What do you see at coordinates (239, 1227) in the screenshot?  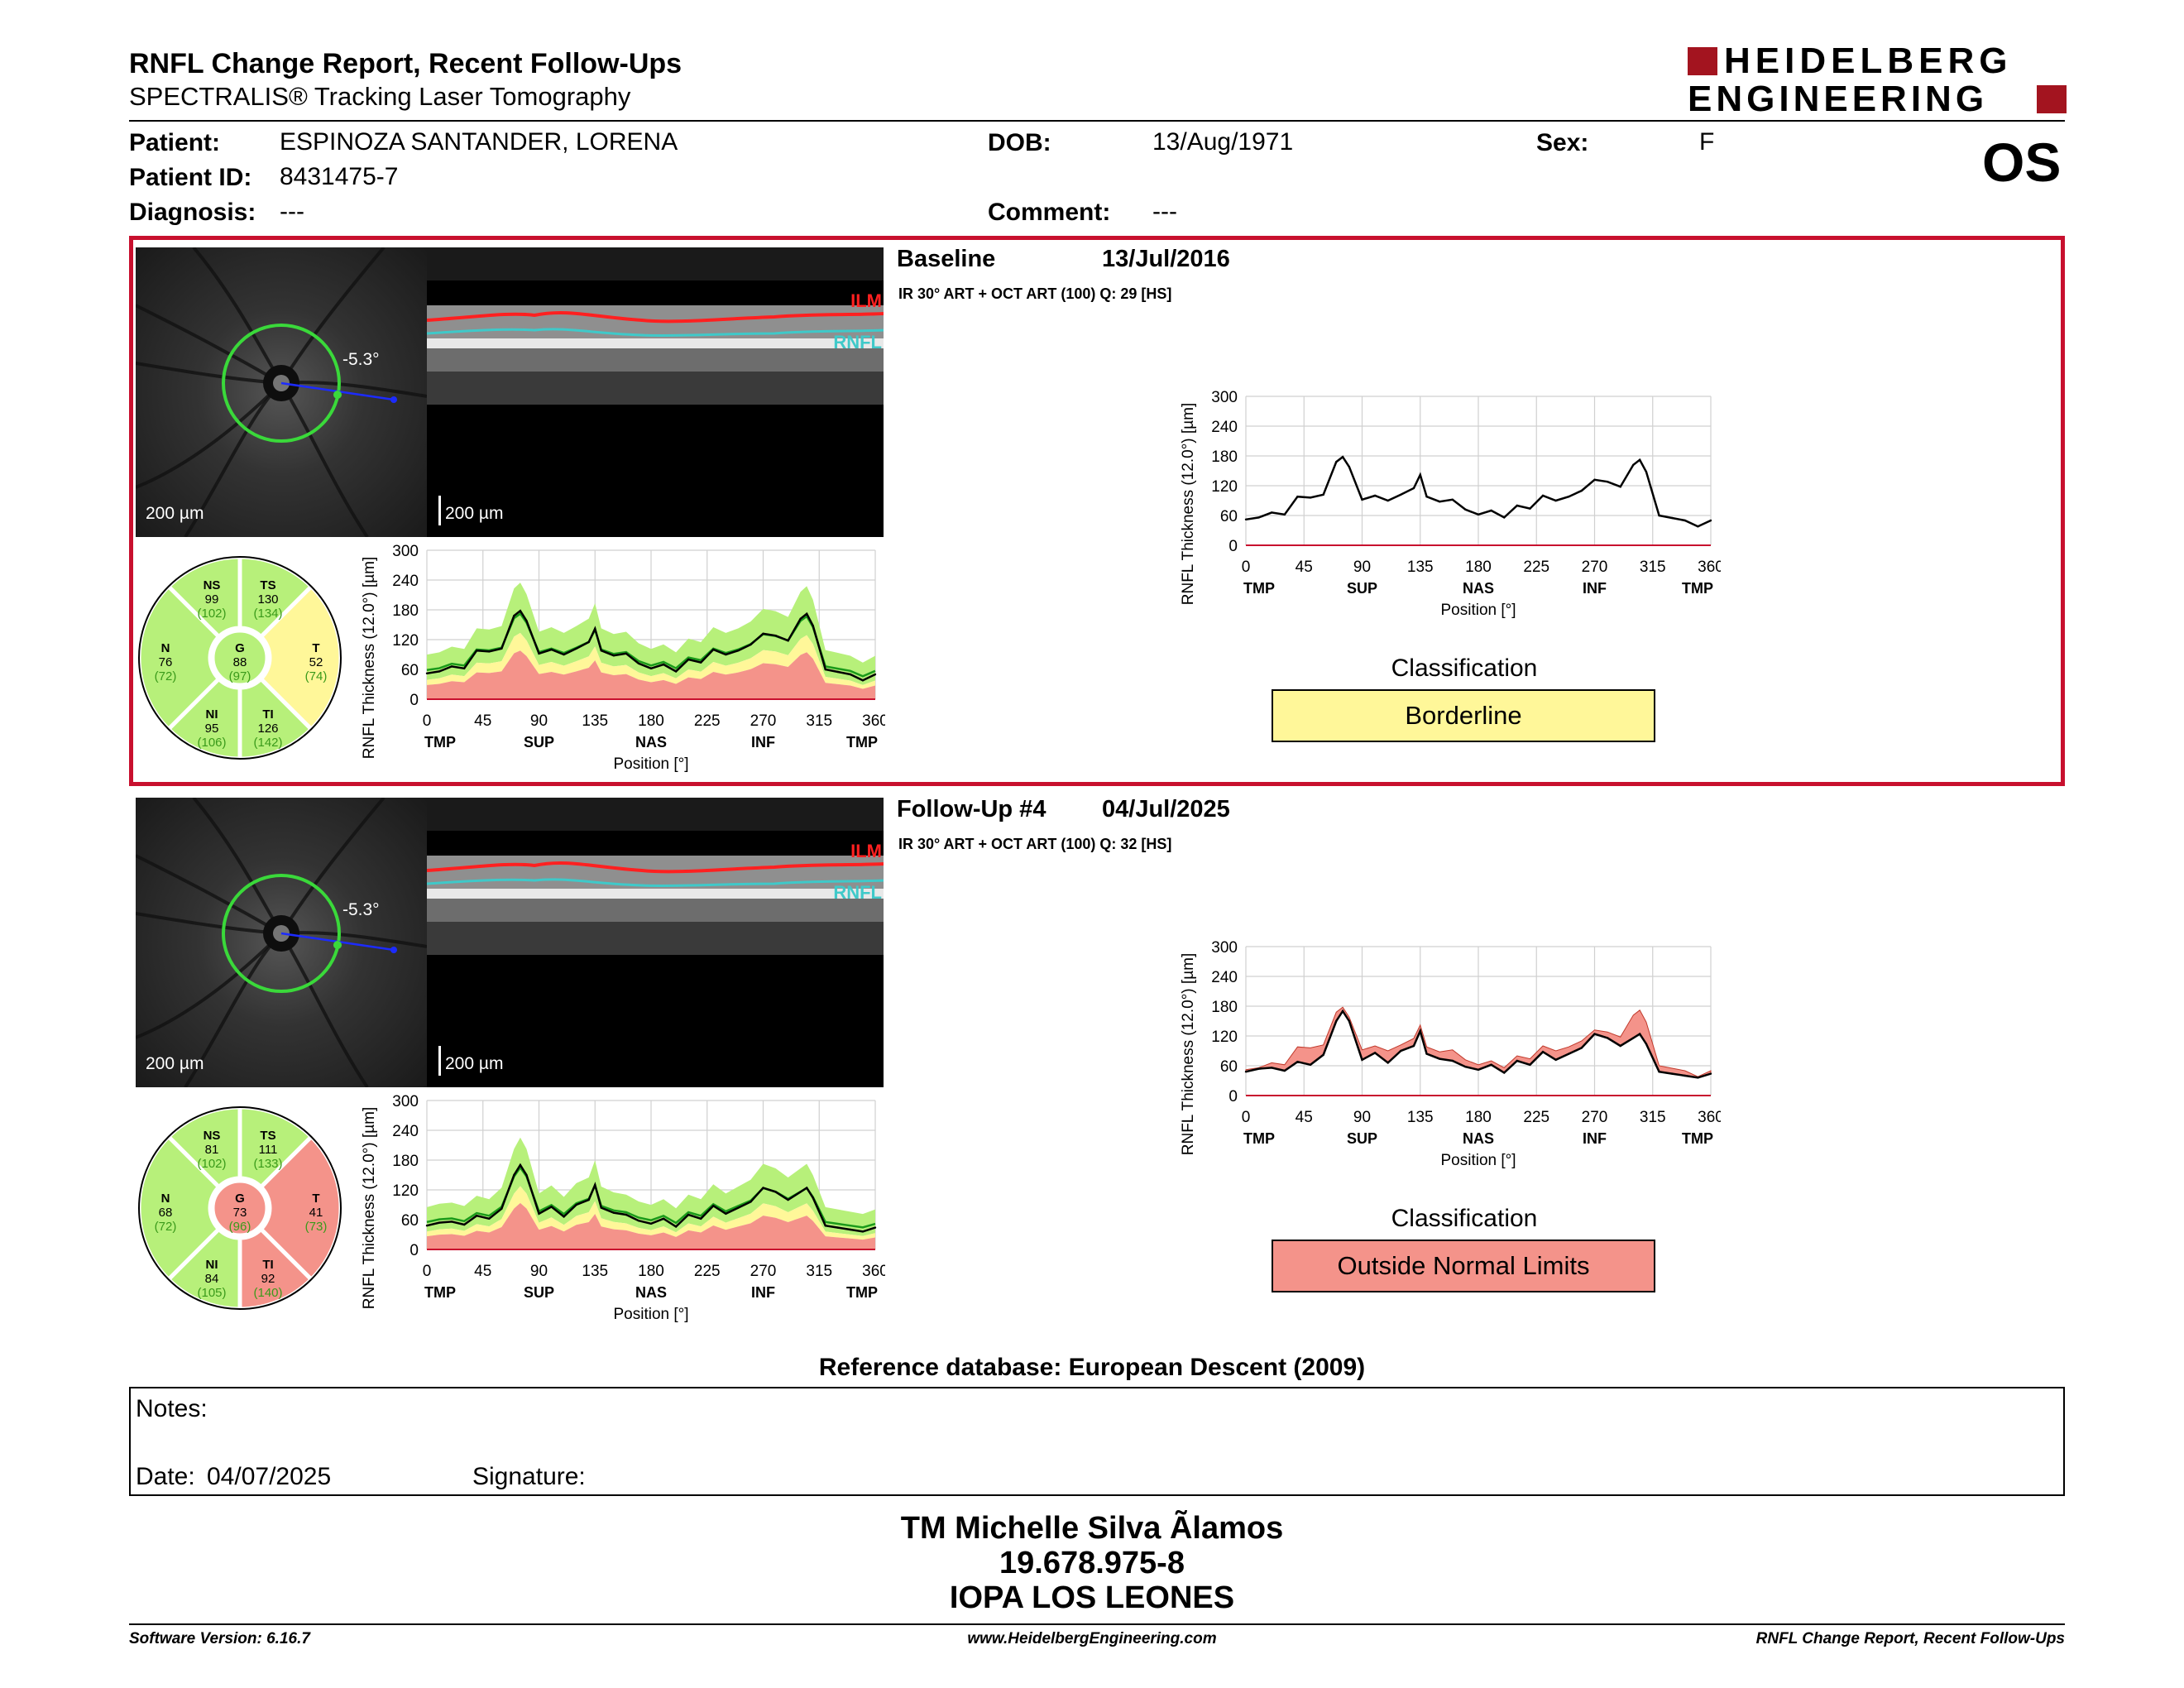 I see `sector-ref-g: (96)` at bounding box center [239, 1227].